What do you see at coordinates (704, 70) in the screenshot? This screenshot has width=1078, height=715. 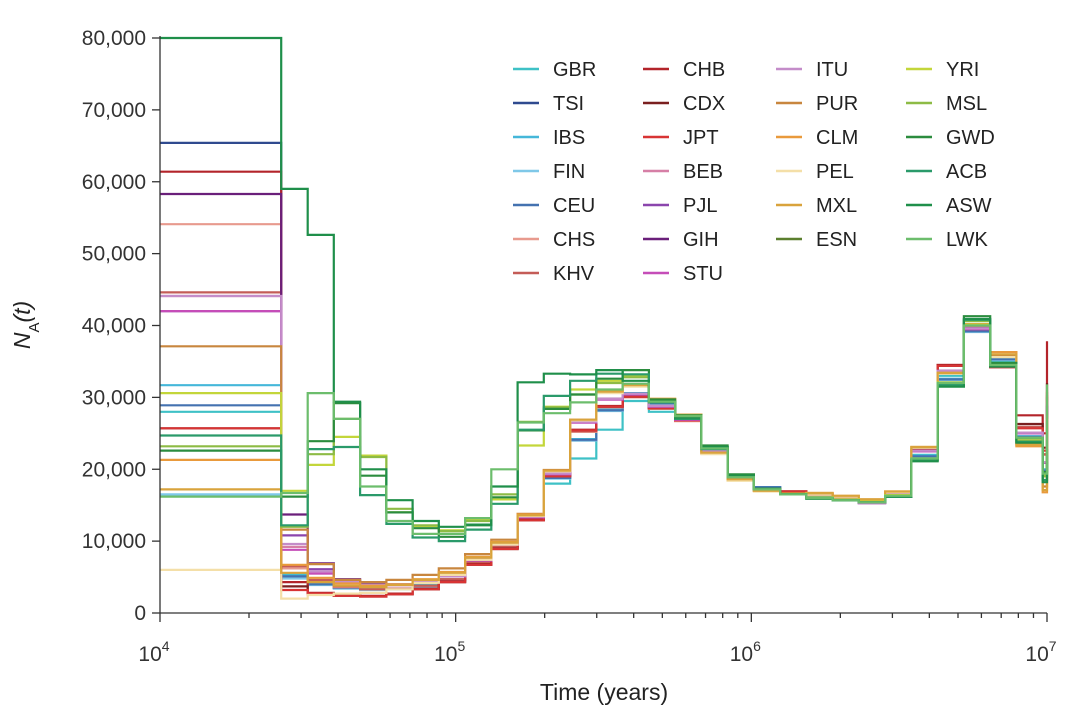 I see `legend-label-chb: CHB` at bounding box center [704, 70].